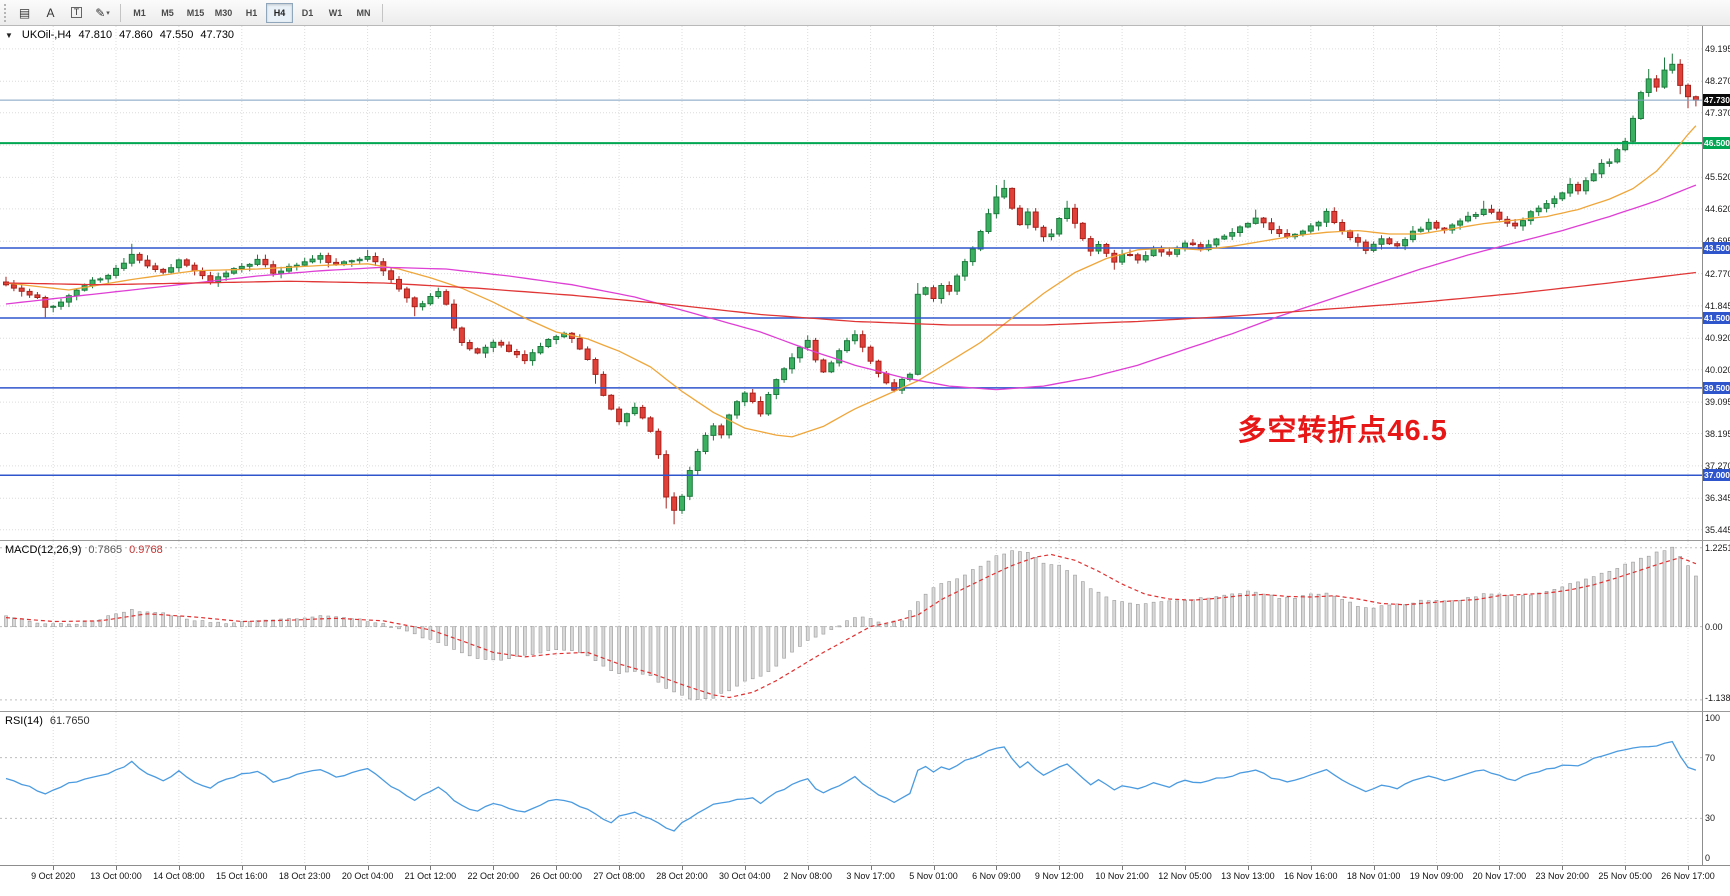  Describe the element at coordinates (335, 13) in the screenshot. I see `timeframe-w1: W1` at that location.